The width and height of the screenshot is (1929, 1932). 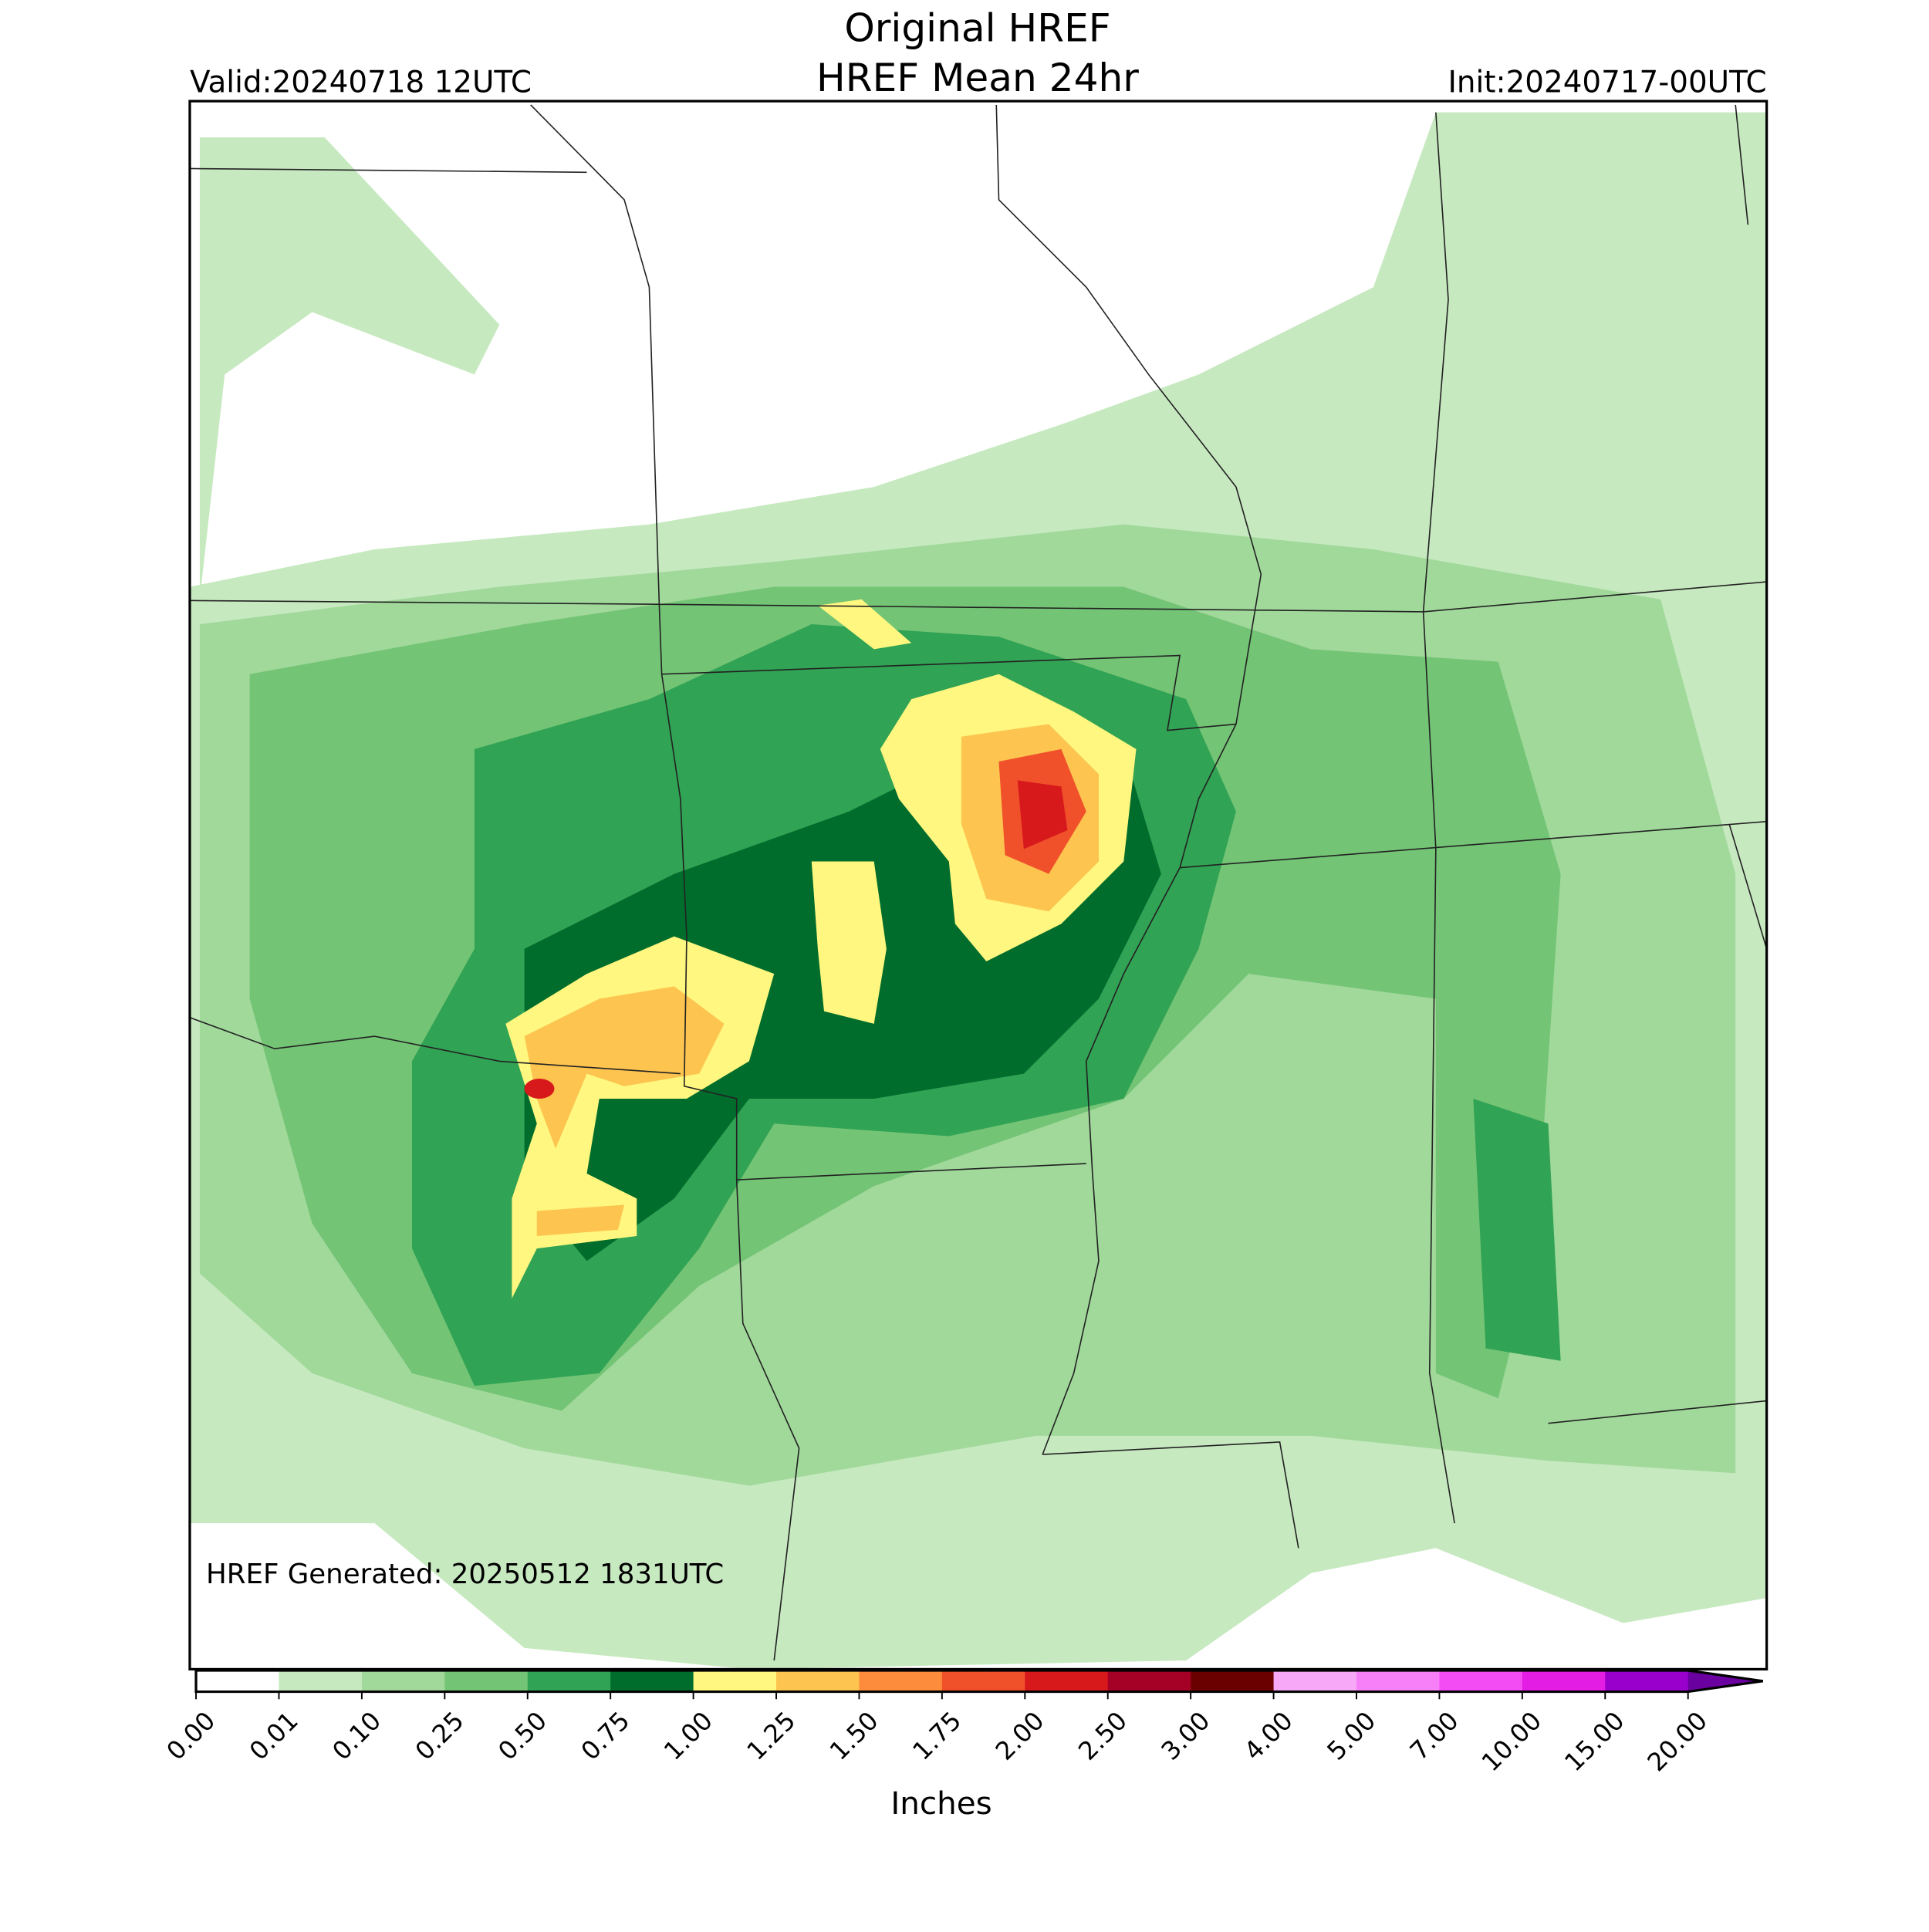 I want to click on colorbar-extend, so click(x=1725, y=1681).